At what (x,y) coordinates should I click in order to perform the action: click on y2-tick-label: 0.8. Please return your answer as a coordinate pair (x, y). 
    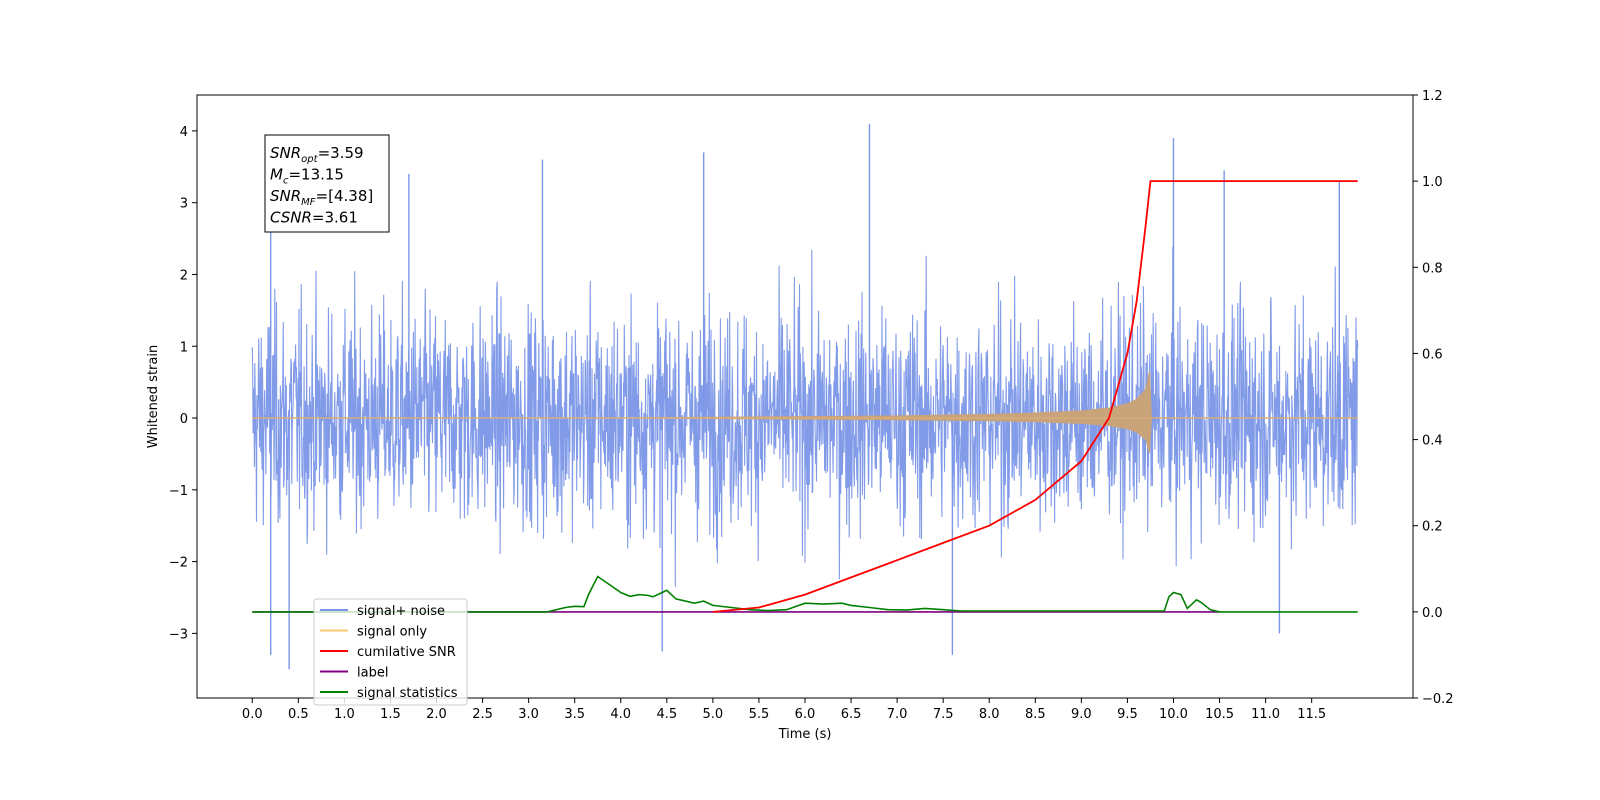
    Looking at the image, I should click on (1432, 268).